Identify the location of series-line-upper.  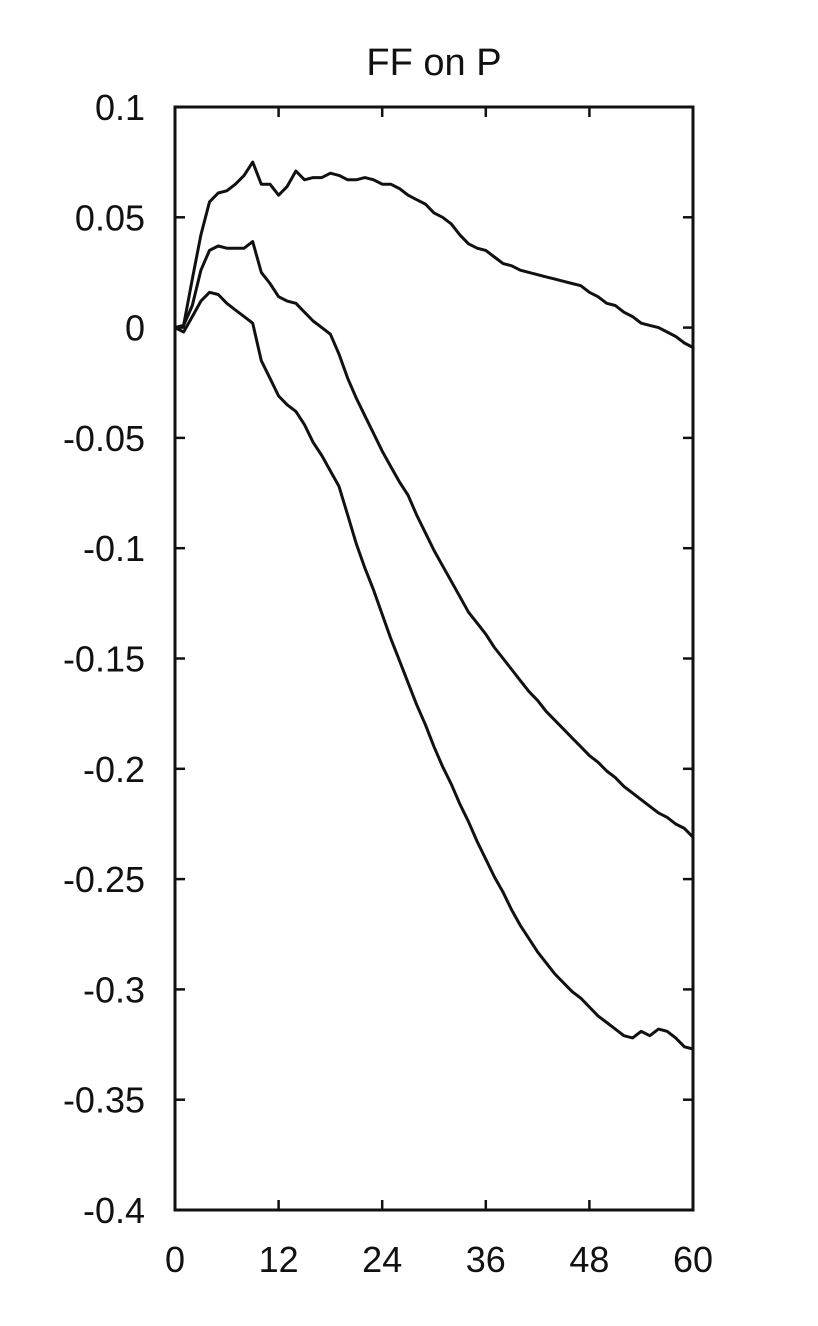
(434, 254).